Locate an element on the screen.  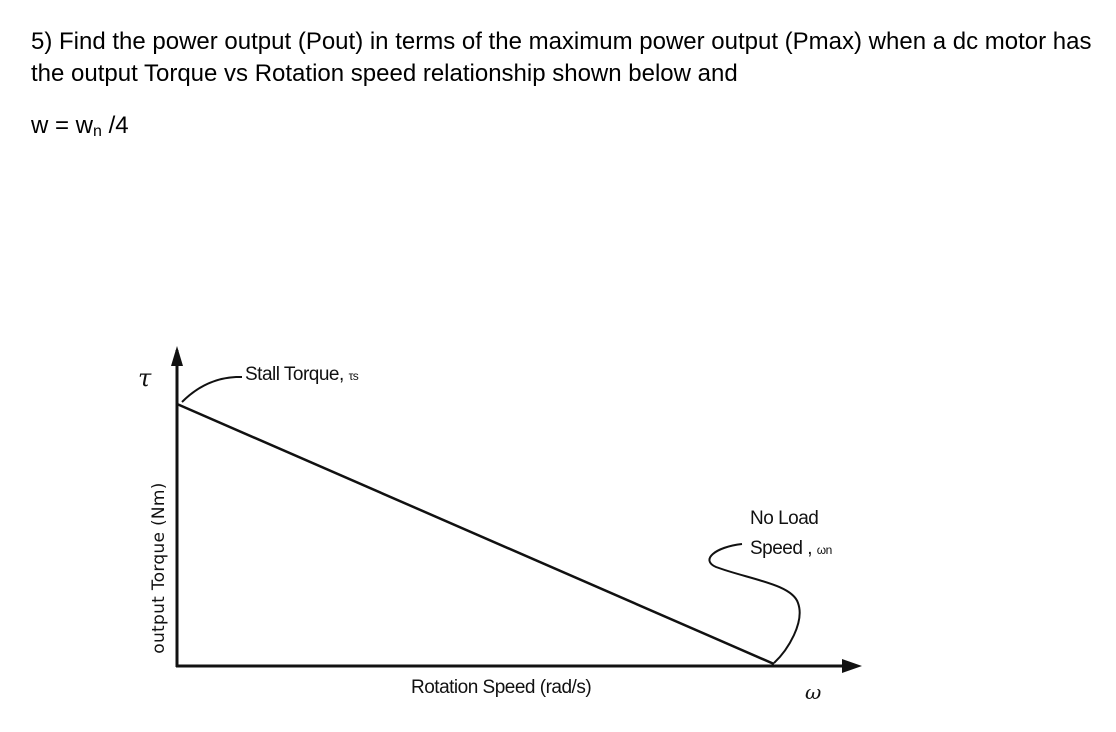
no-load-speed-symbol: ωn is located at coordinates (824, 550).